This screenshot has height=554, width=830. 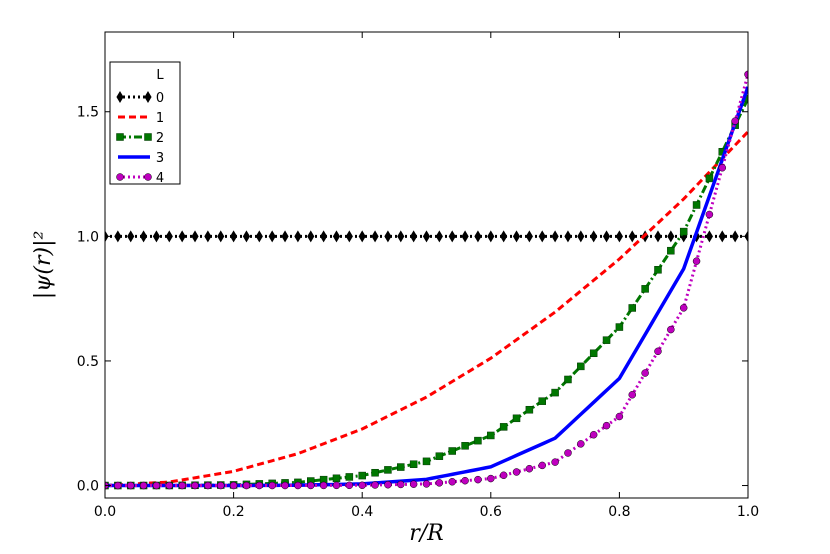 I want to click on legend-label: 2, so click(x=160, y=138).